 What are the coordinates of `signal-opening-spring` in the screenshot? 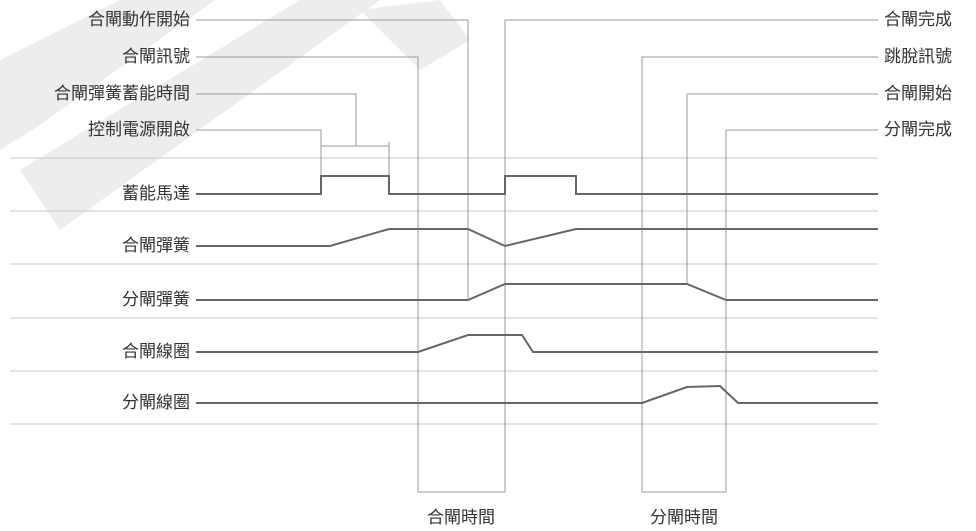 It's located at (537, 292).